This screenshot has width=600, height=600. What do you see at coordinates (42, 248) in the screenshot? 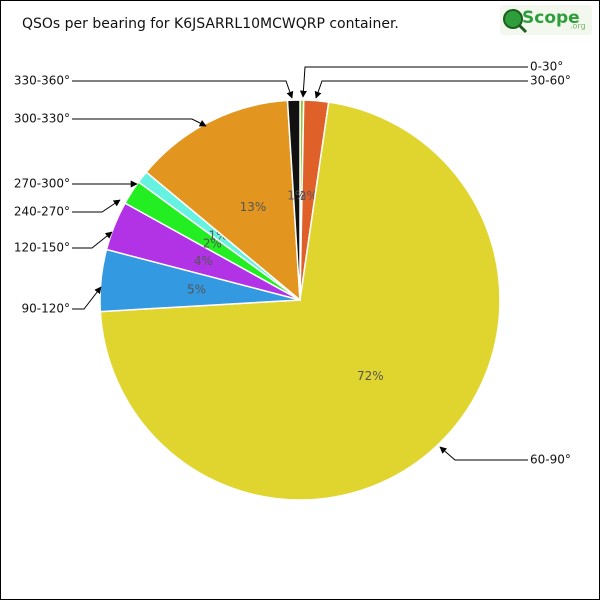
I see `slice-label: 120-150°` at bounding box center [42, 248].